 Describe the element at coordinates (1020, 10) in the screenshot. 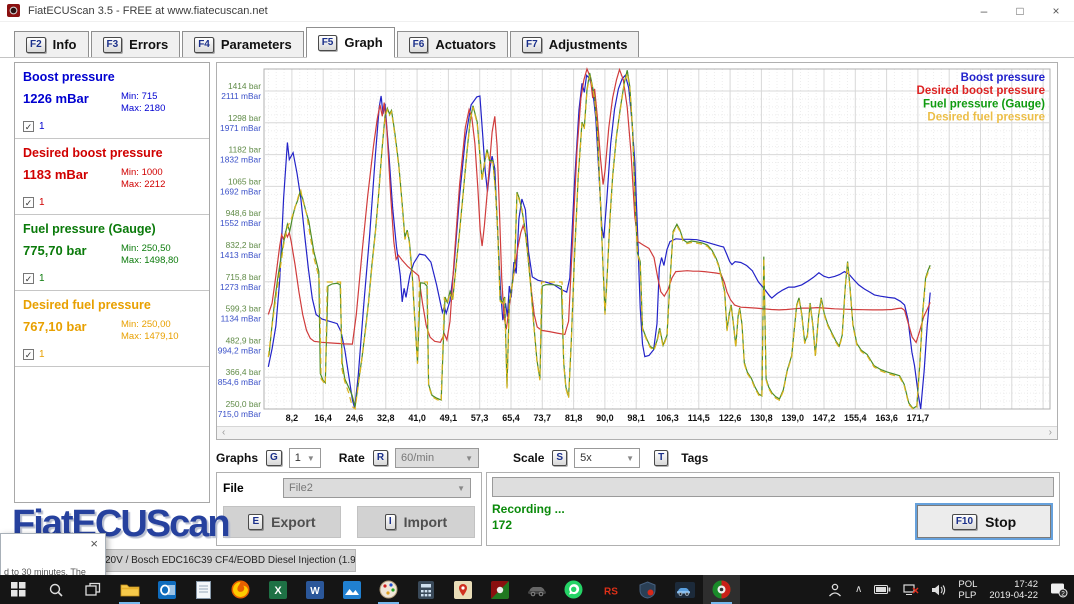

I see `maximize-button: □` at that location.